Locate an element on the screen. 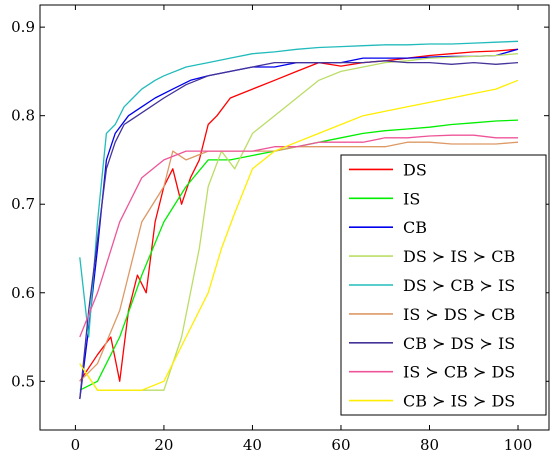  legend-label-7: CB ≻ DS ≻ IS is located at coordinates (459, 343).